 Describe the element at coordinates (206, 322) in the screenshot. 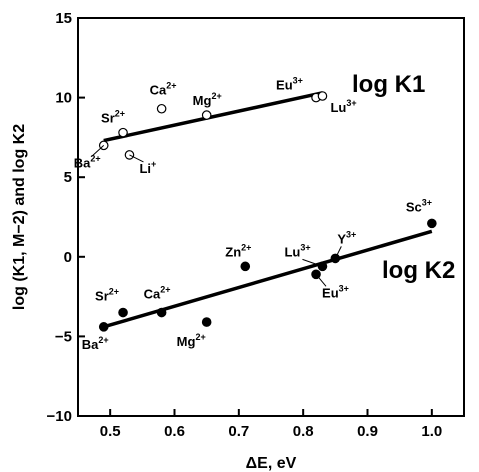

I see `point-mg-k2` at that location.